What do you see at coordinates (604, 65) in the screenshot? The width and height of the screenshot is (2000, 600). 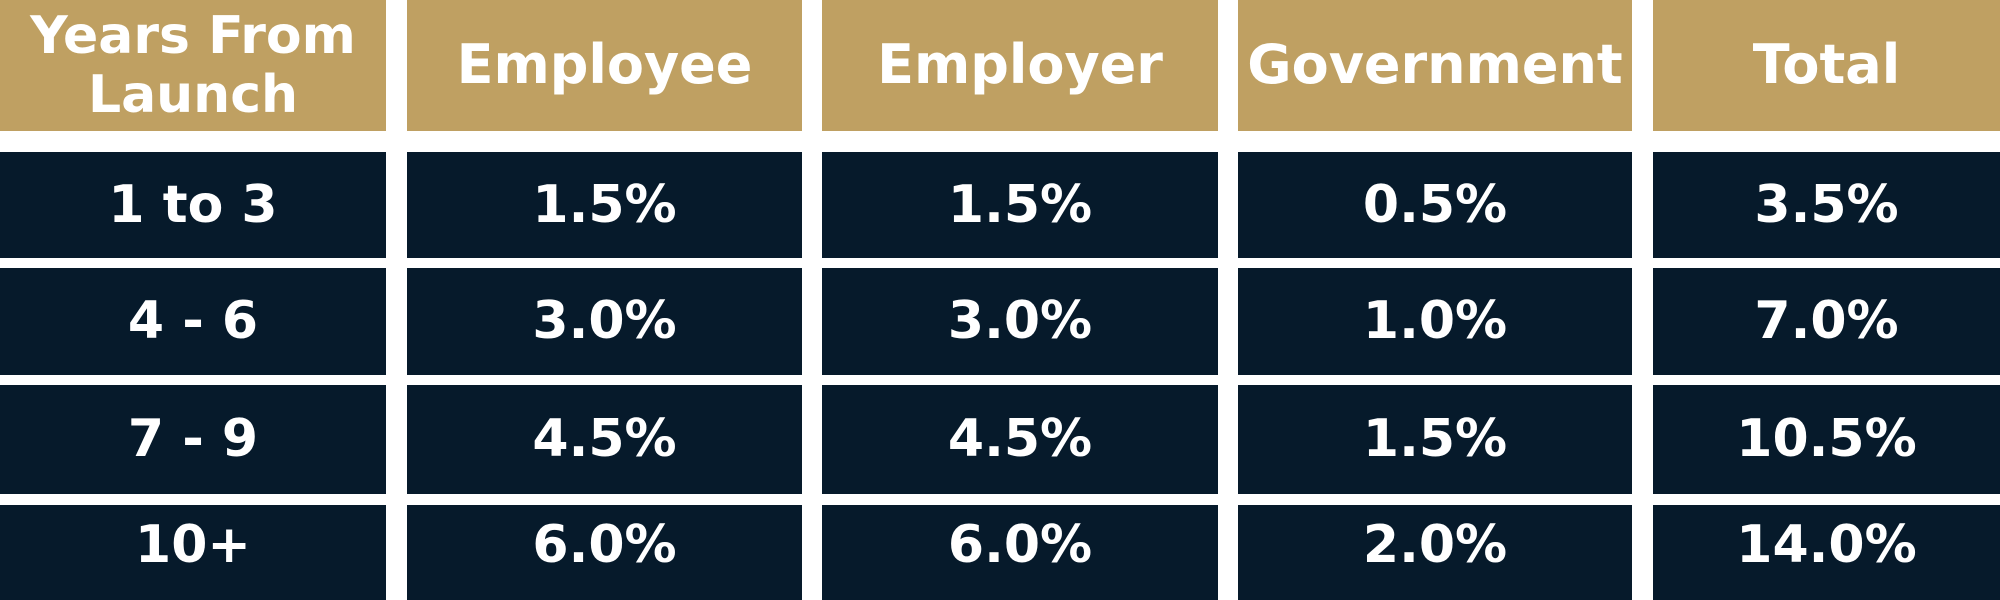 I see `header-employee-col: Employee` at bounding box center [604, 65].